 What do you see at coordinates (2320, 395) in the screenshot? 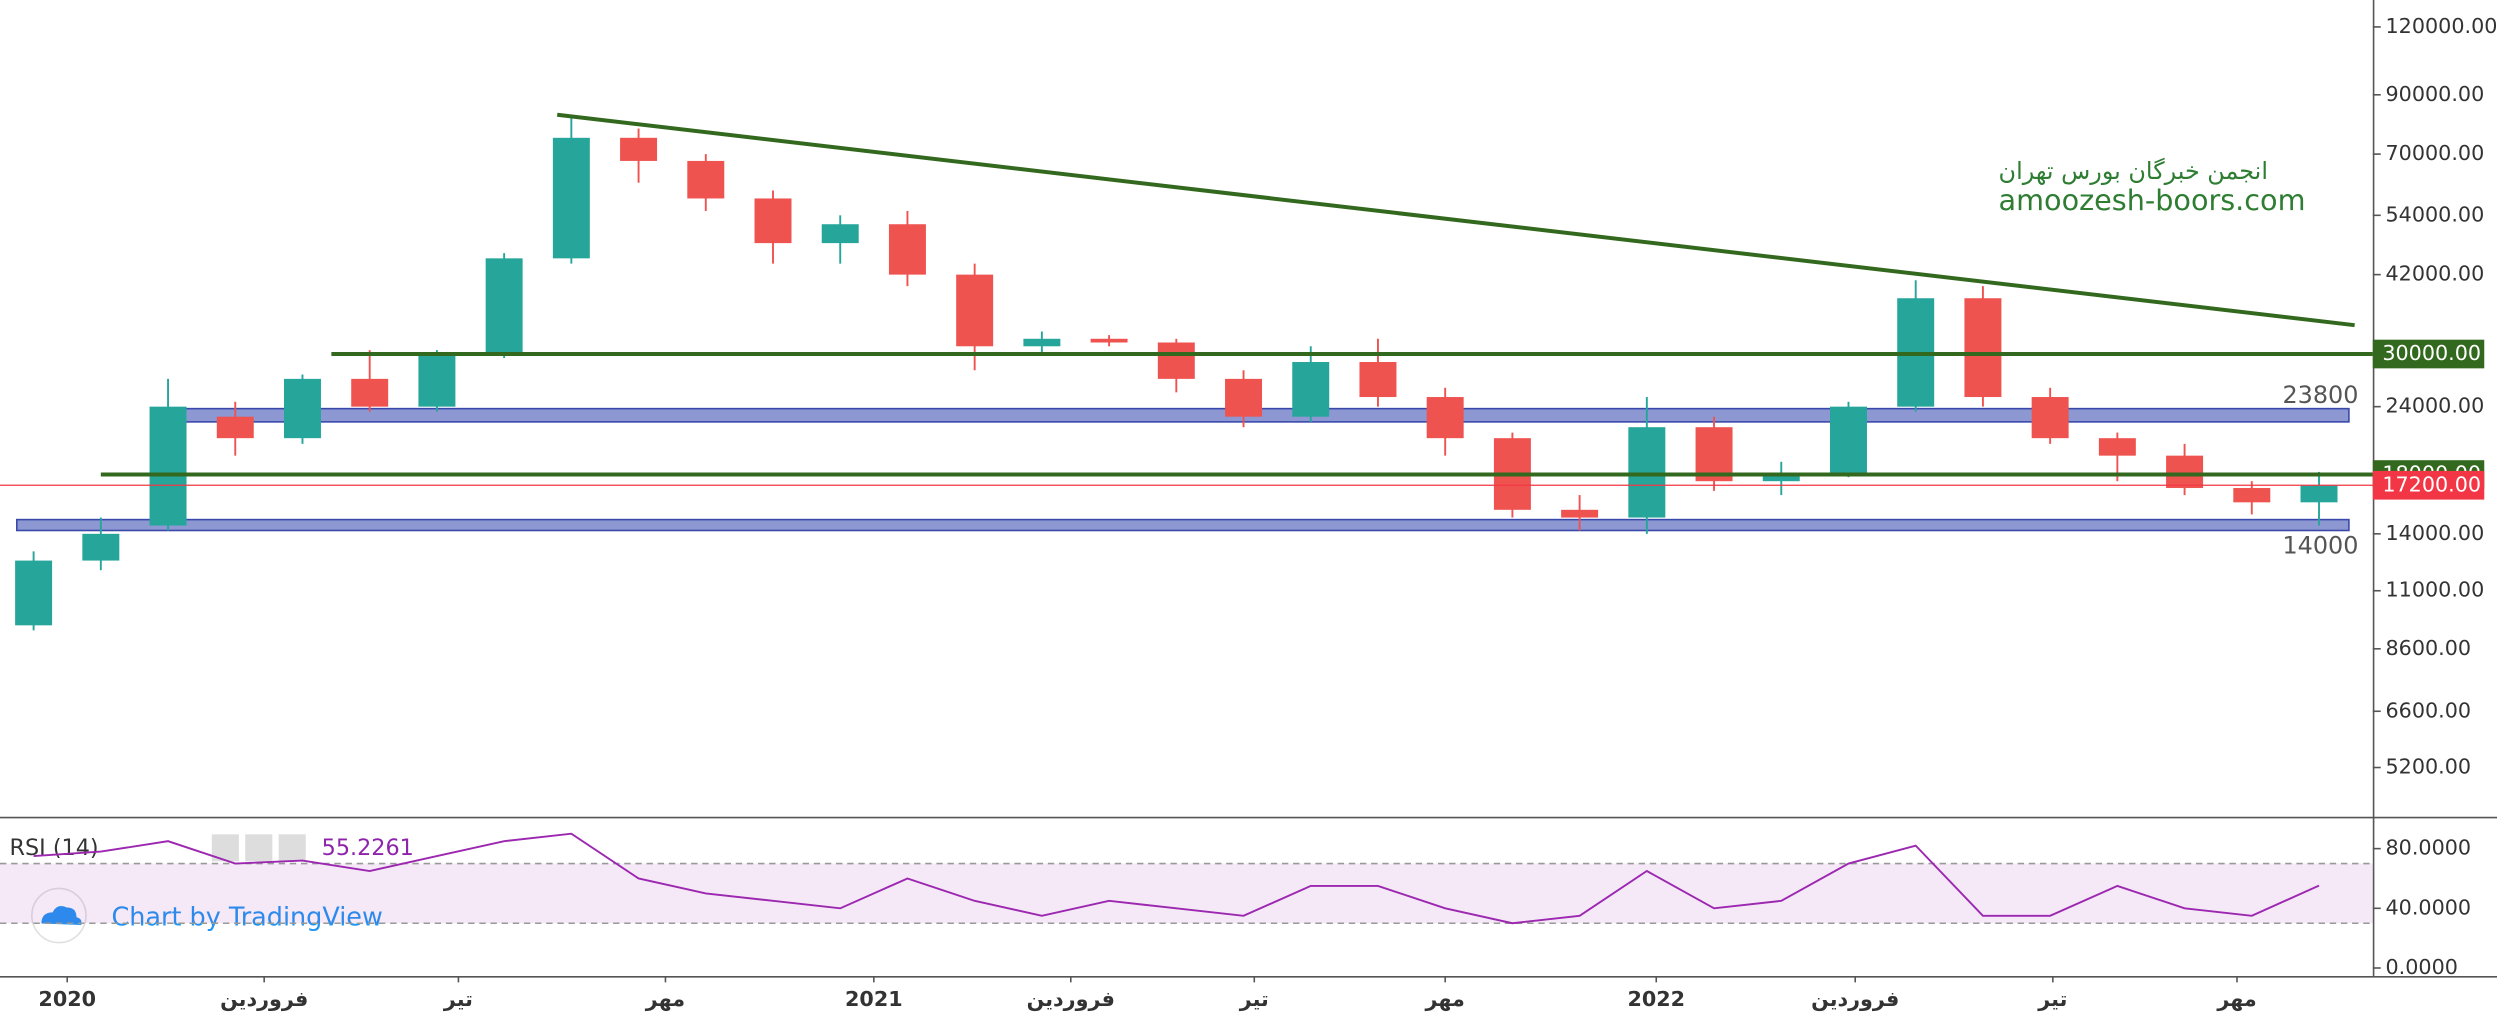
I see `zone-label: 23800` at bounding box center [2320, 395].